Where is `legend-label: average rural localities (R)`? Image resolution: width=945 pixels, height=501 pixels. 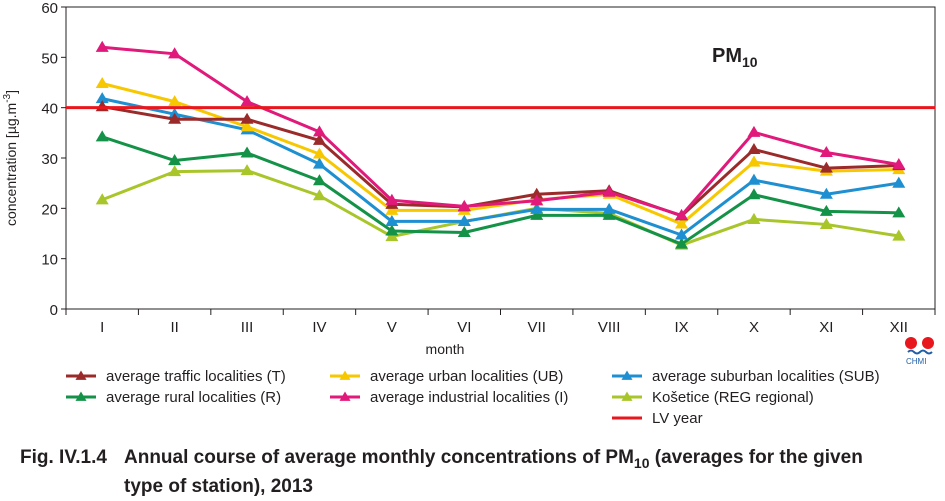
legend-label: average rural localities (R) is located at coordinates (193, 397).